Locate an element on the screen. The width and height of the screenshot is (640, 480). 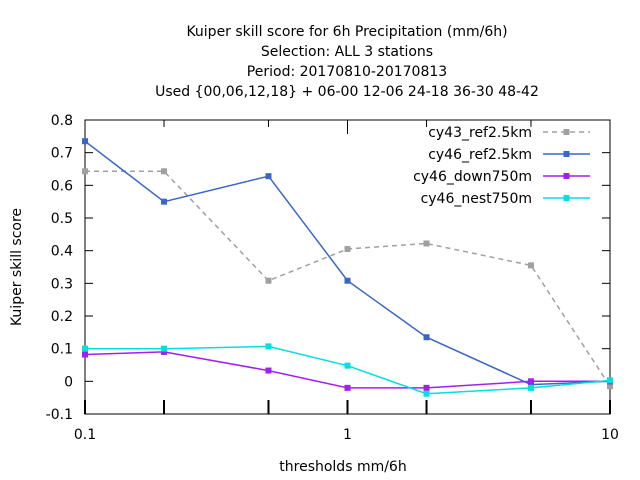
legend-item-cy46_nest750m: cy46_nest750m is located at coordinates (505, 199).